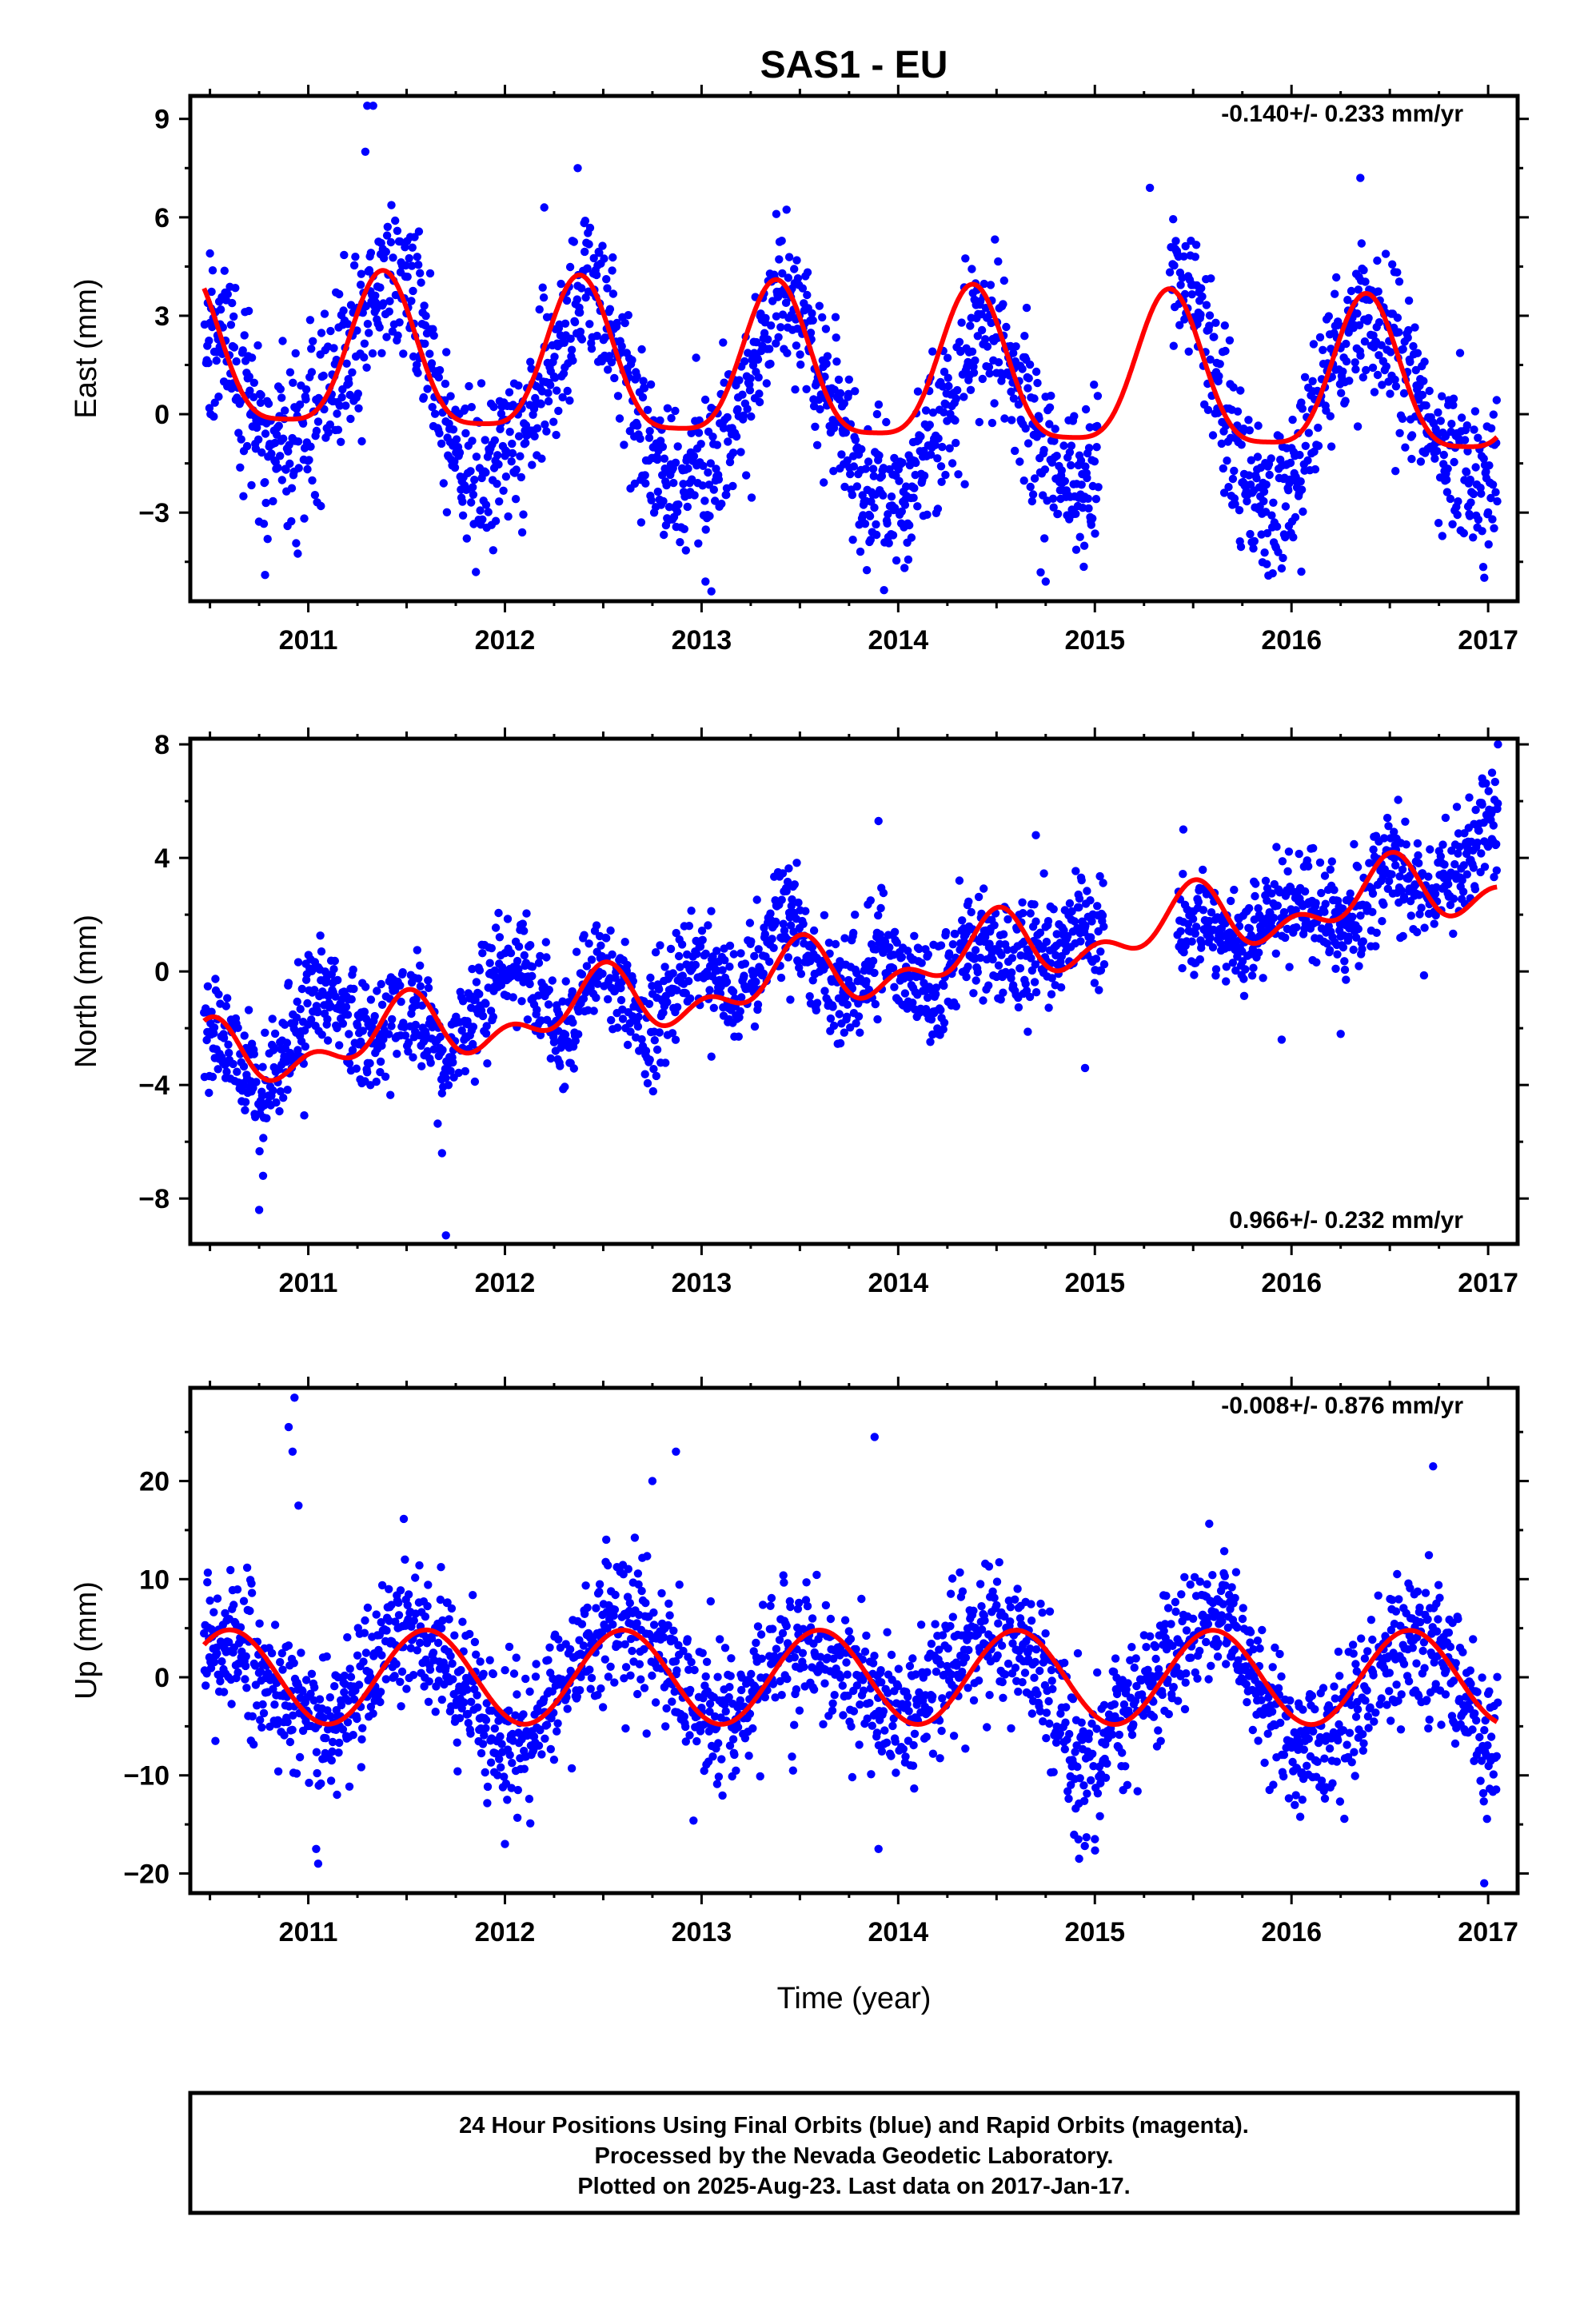 The height and width of the screenshot is (2324, 1580). Describe the element at coordinates (1094, 640) in the screenshot. I see `x-tick-label: 2015` at that location.